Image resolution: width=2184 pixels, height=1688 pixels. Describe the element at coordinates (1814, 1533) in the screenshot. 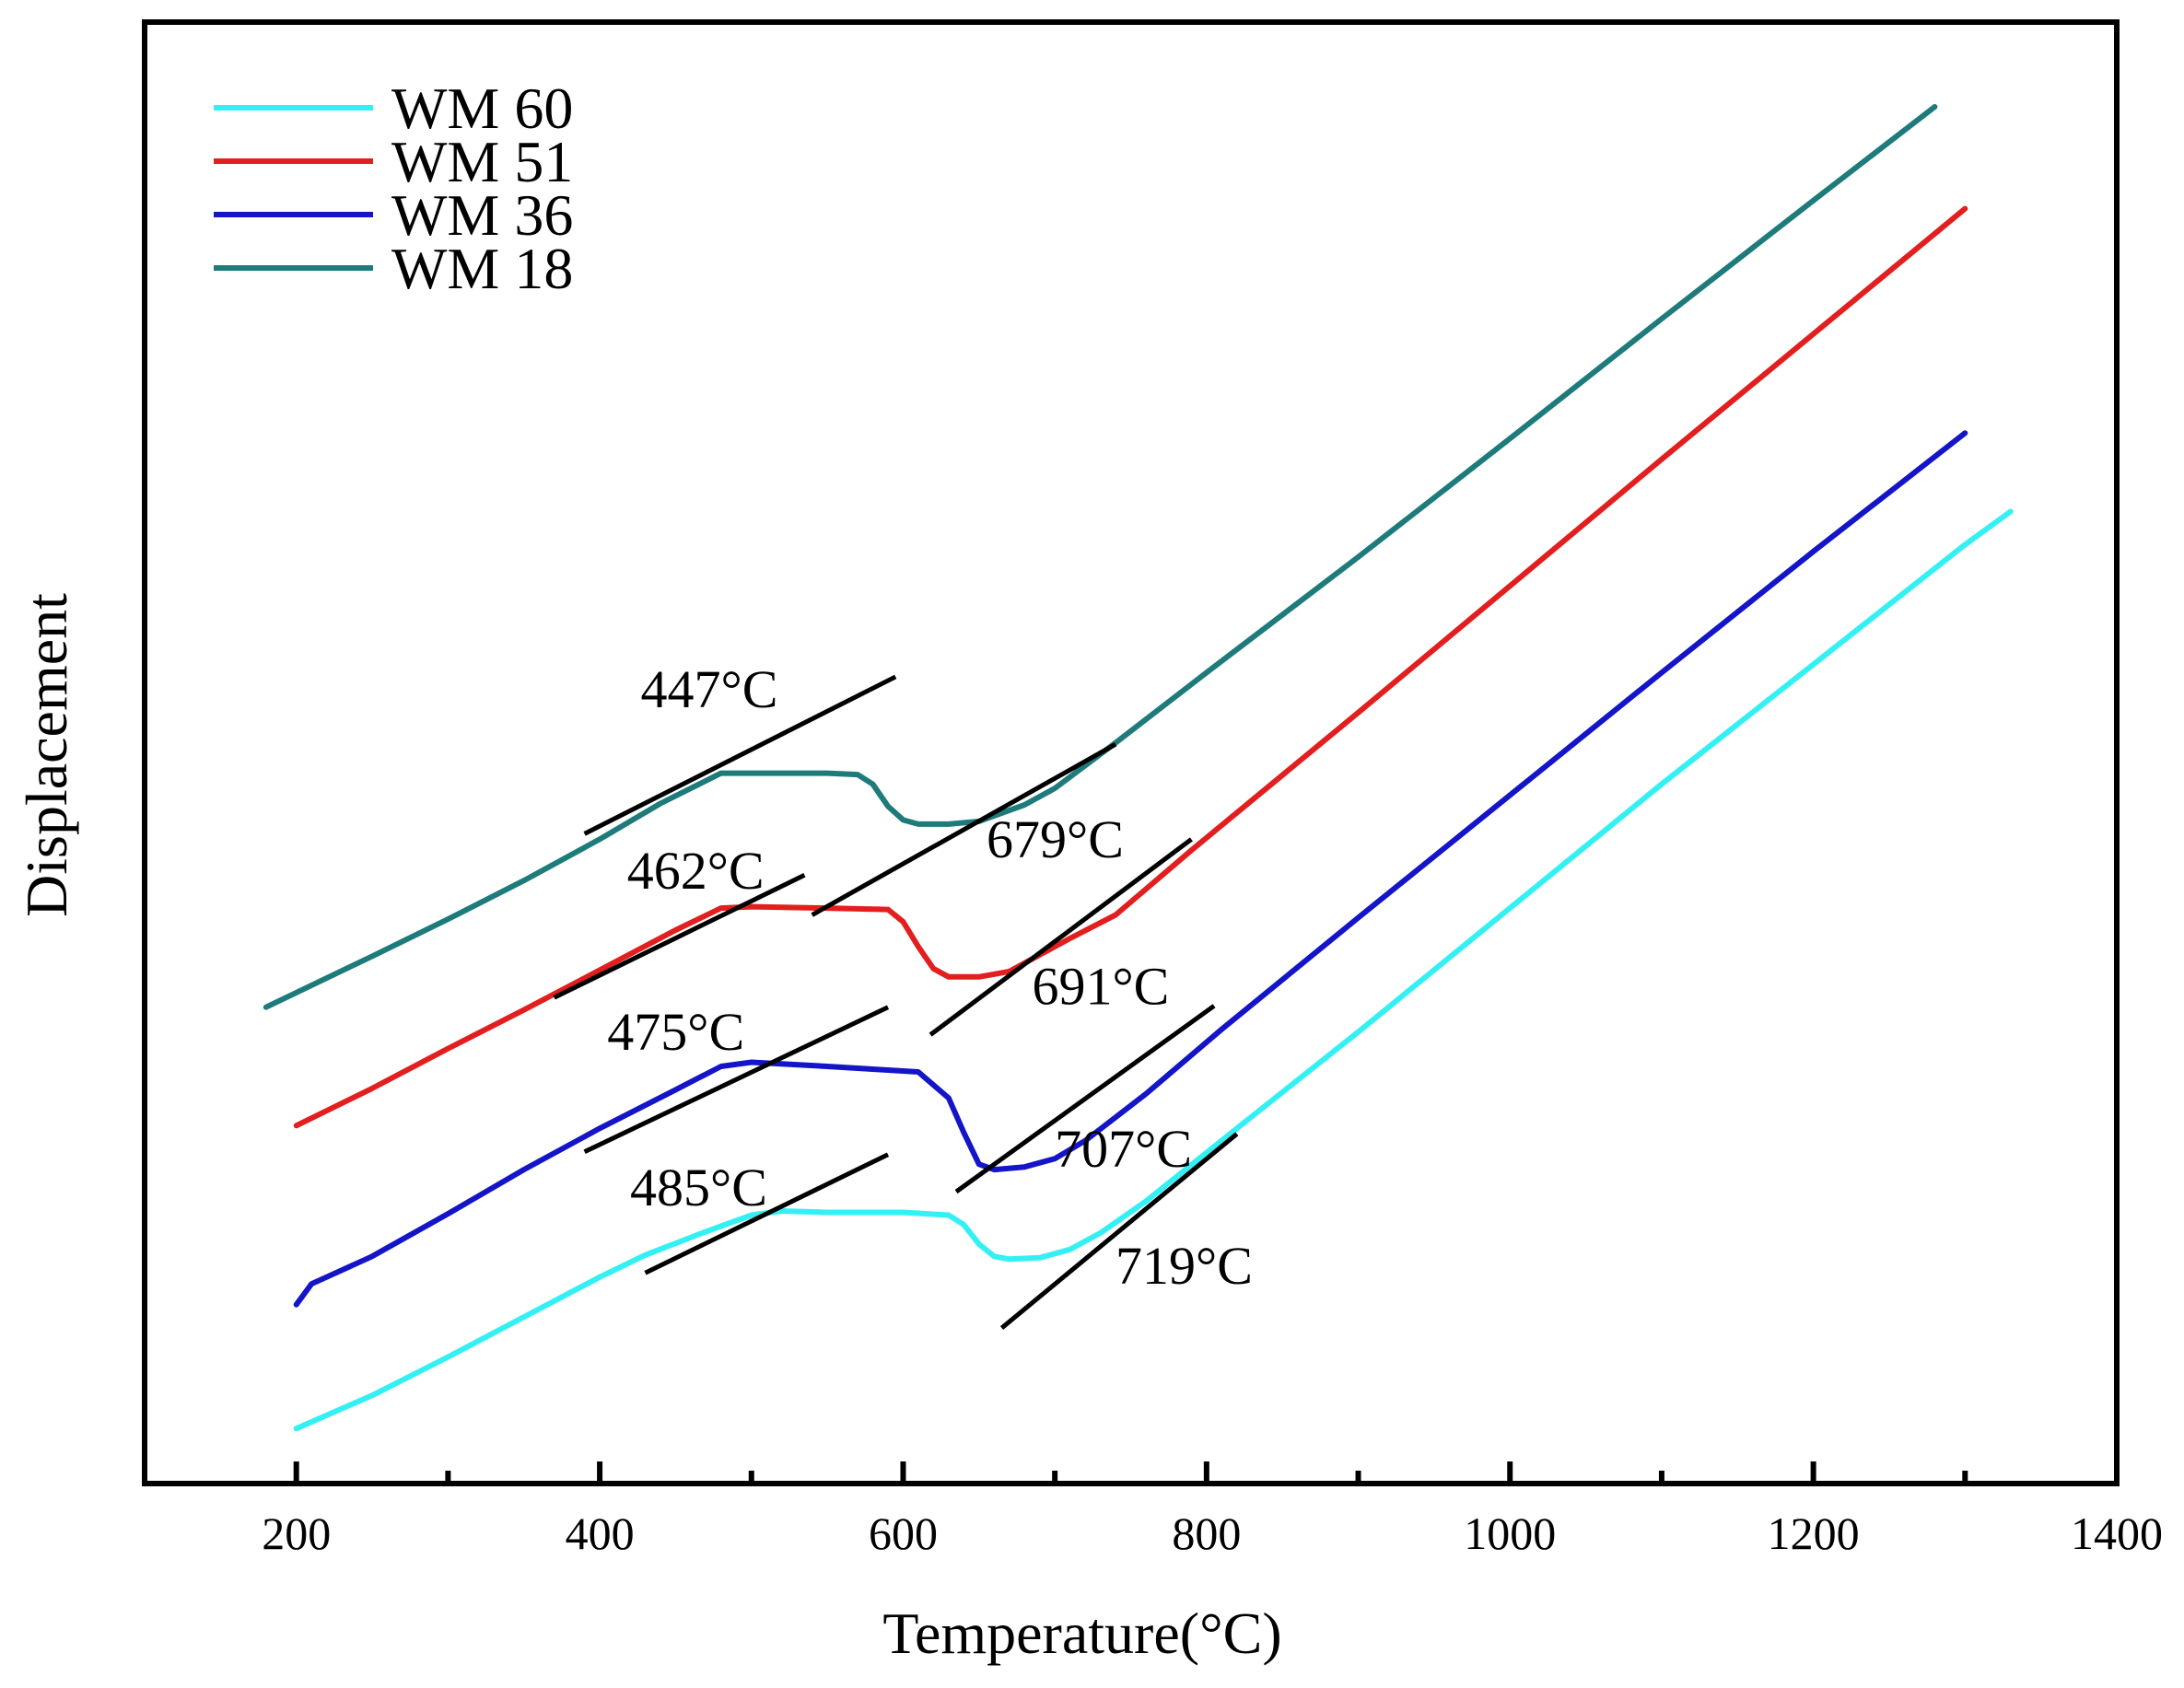

I see `x-tick-label: 1200` at that location.